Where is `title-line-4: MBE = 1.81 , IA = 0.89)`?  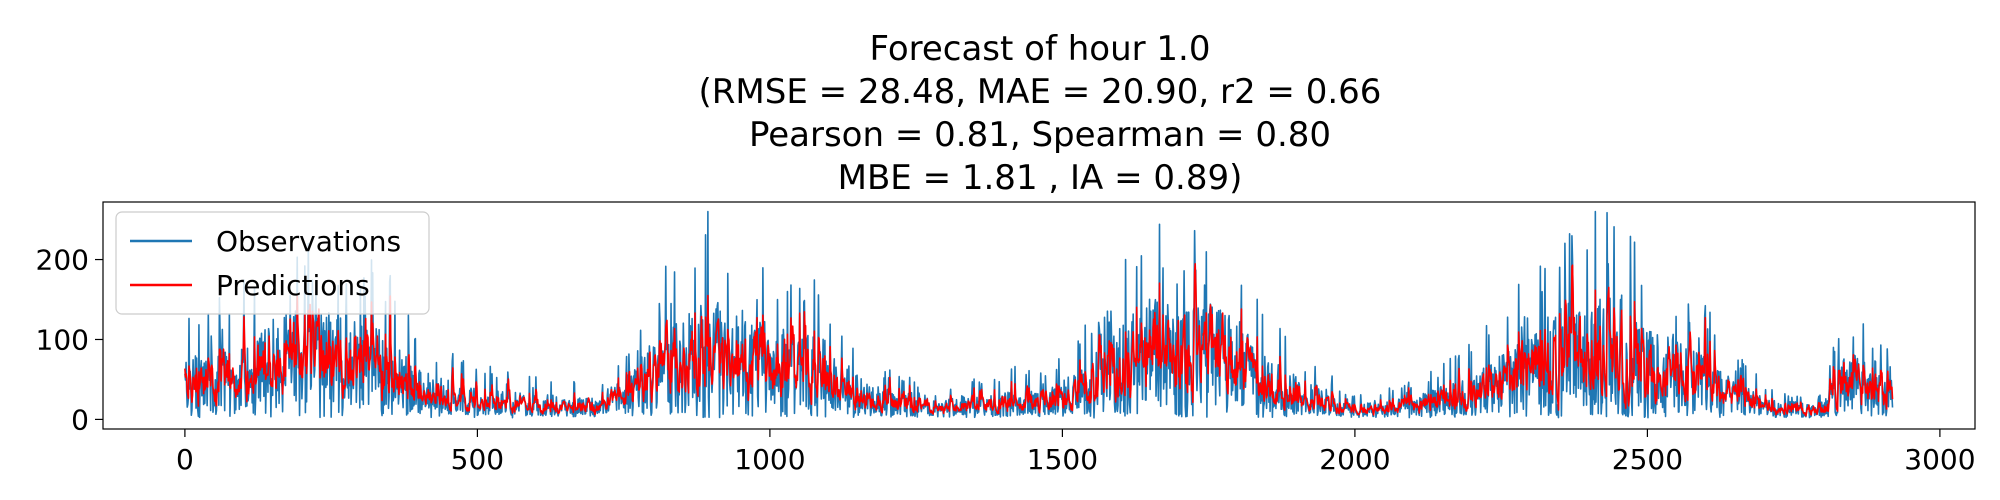 title-line-4: MBE = 1.81 , IA = 0.89) is located at coordinates (1040, 178).